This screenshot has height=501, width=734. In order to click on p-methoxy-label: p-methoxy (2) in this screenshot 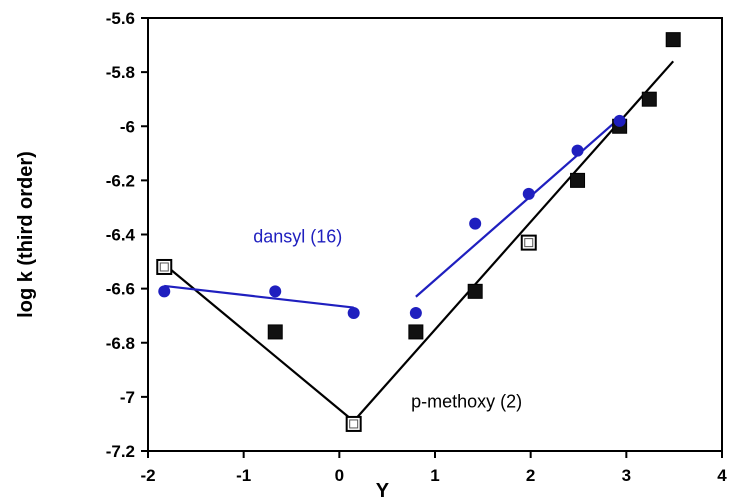, I will do `click(466, 402)`.